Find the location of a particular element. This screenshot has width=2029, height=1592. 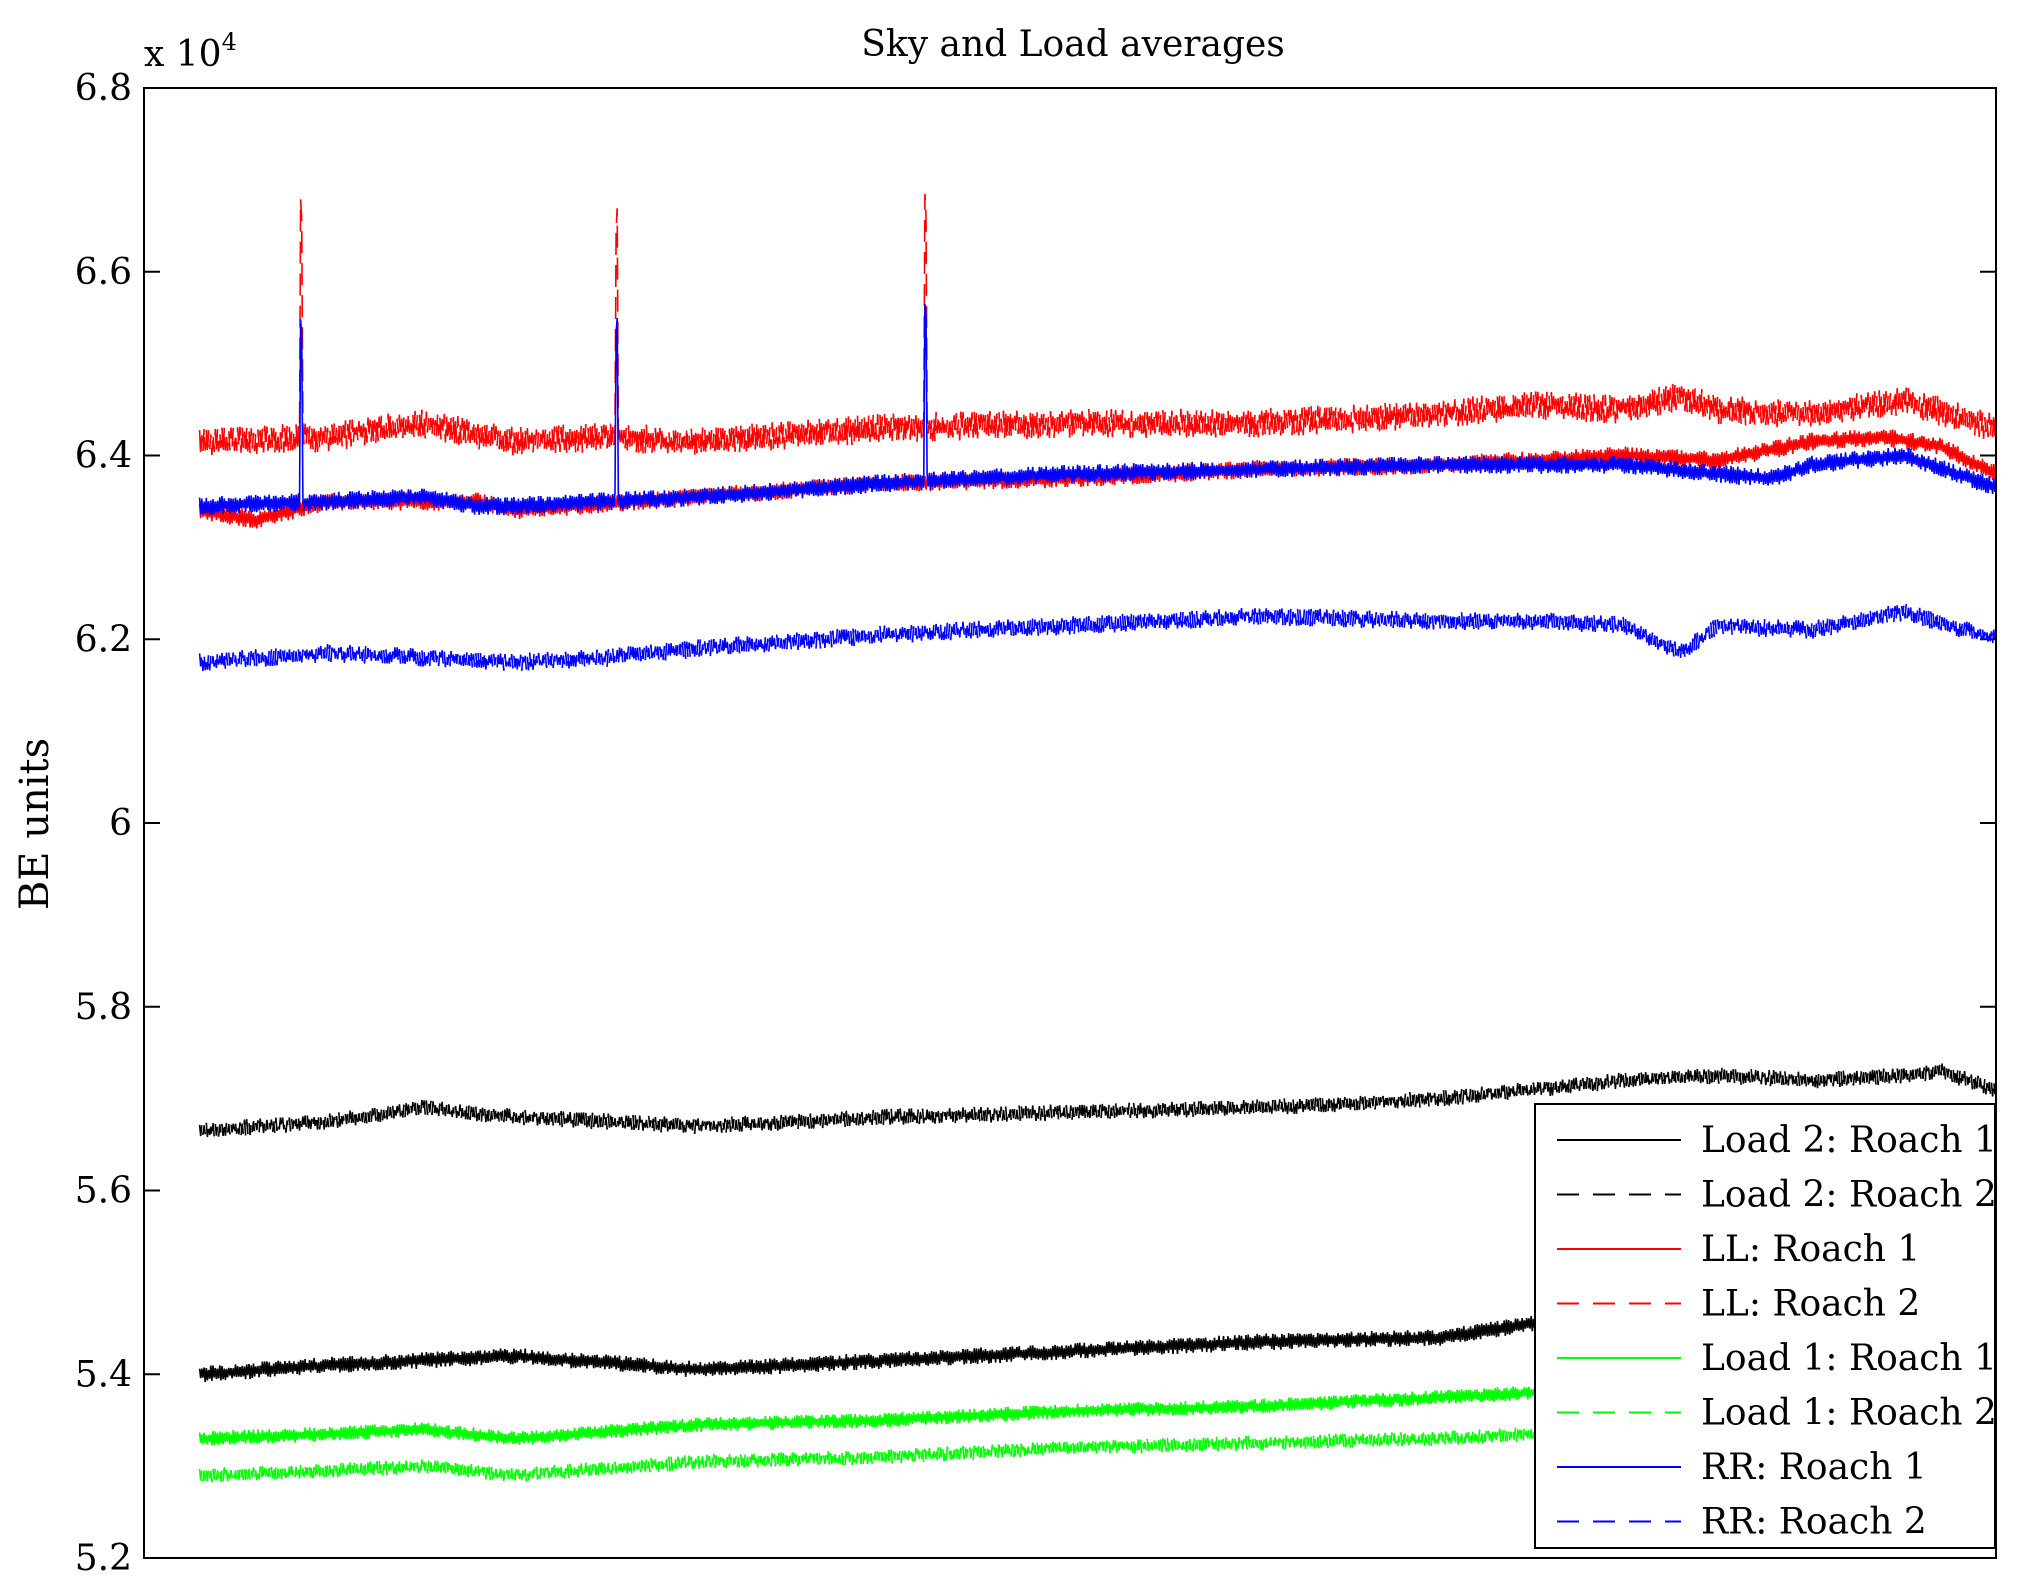

legend-label: Load 2: Roach 1 is located at coordinates (1849, 1140).